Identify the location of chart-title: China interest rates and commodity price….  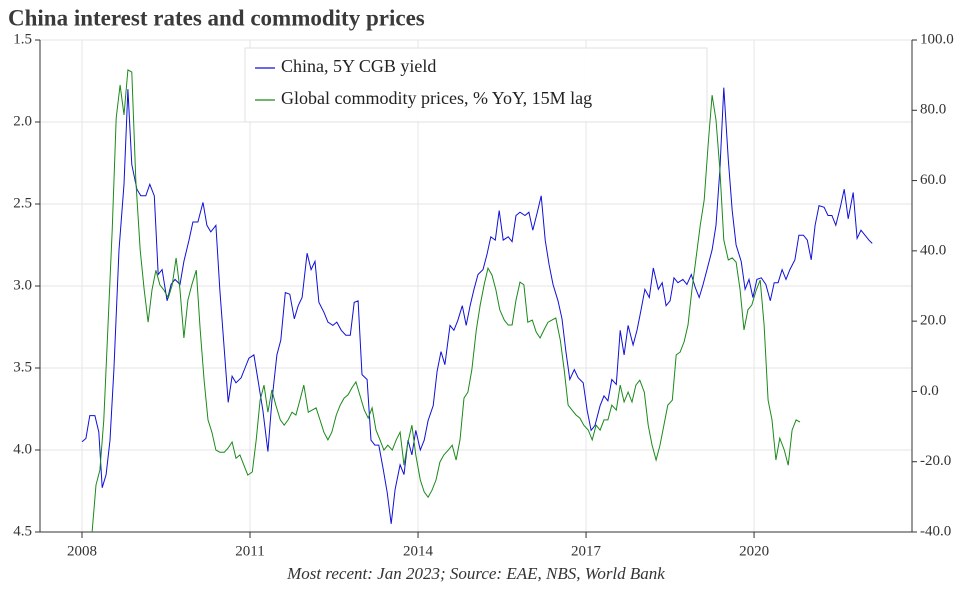
(216, 17).